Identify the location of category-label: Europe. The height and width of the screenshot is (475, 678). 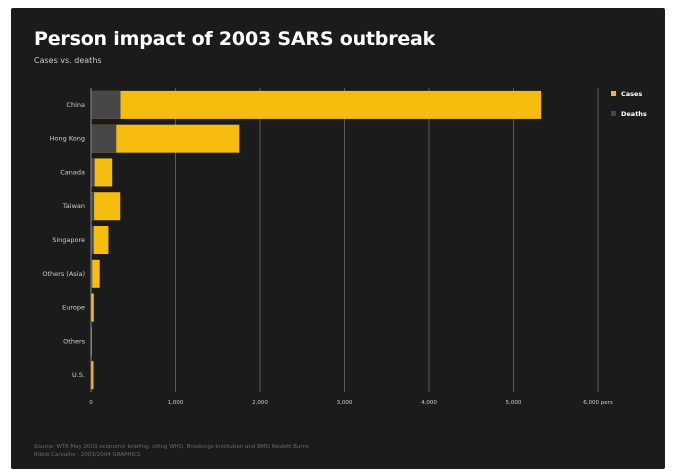
(73, 308).